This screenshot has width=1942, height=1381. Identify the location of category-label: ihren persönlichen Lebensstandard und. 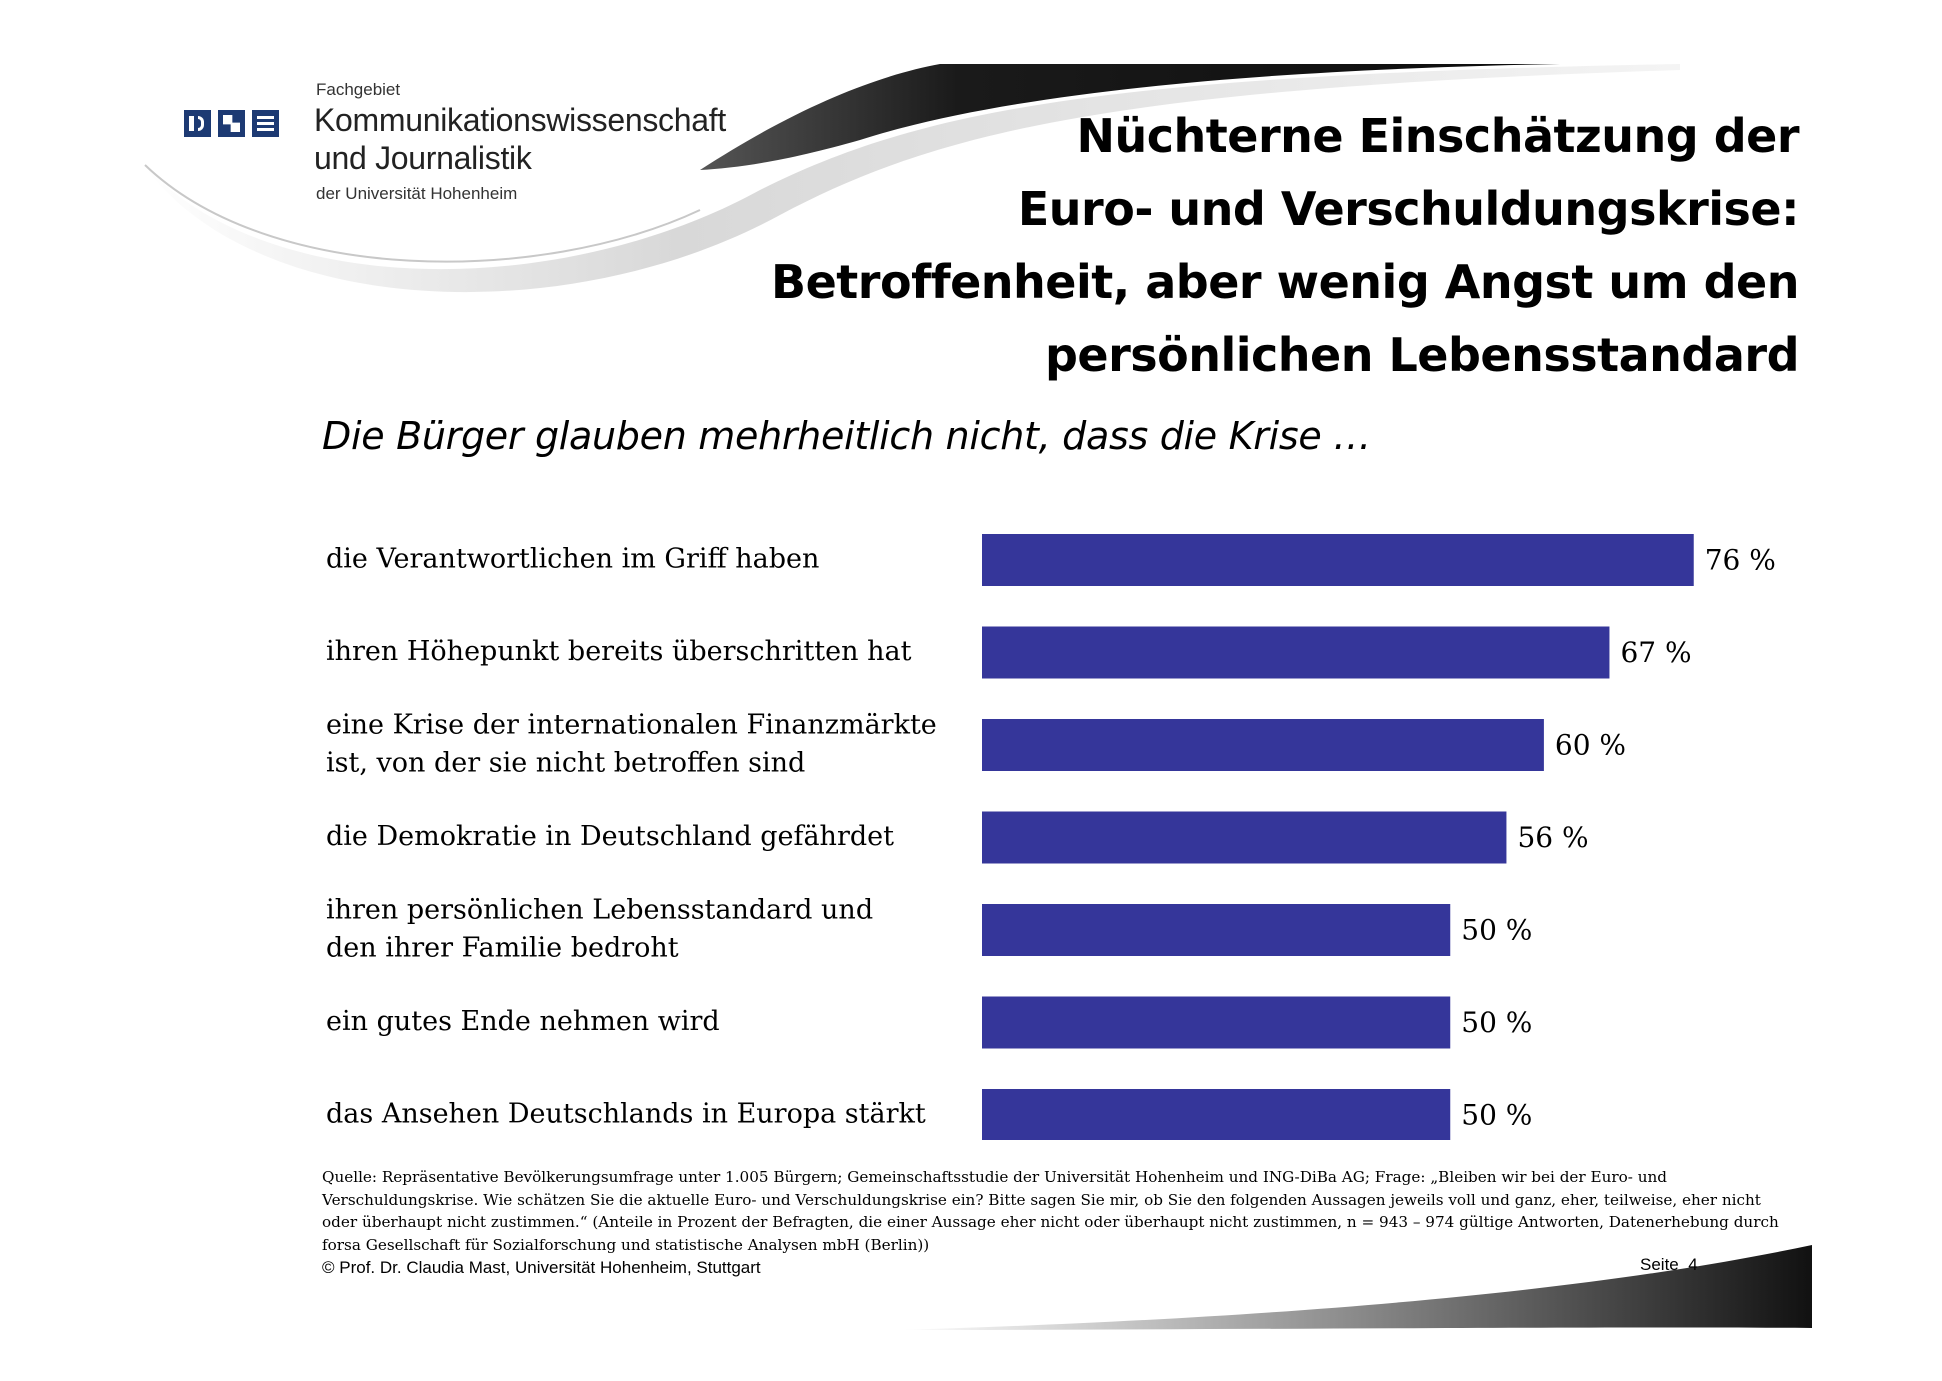
(599, 910).